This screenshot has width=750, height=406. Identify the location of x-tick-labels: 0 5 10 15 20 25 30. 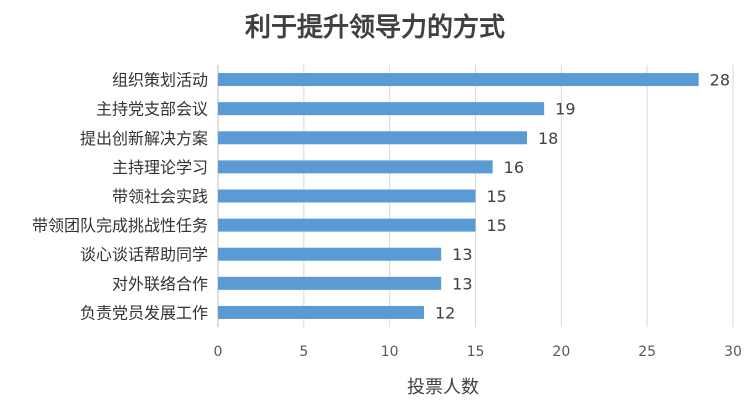
(478, 352).